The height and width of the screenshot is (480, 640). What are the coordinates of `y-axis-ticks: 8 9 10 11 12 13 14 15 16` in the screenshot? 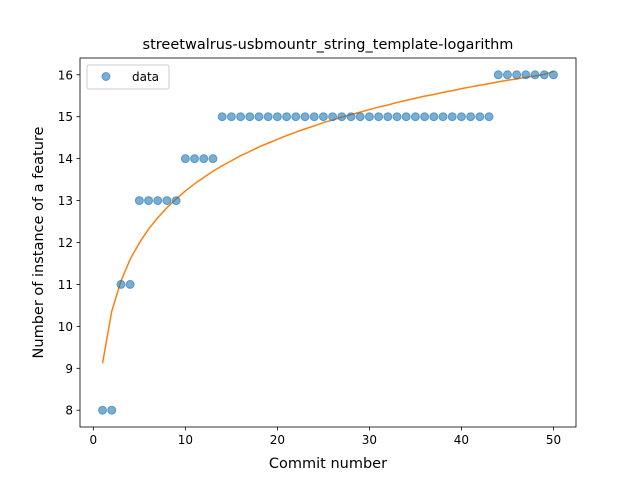 It's located at (69, 243).